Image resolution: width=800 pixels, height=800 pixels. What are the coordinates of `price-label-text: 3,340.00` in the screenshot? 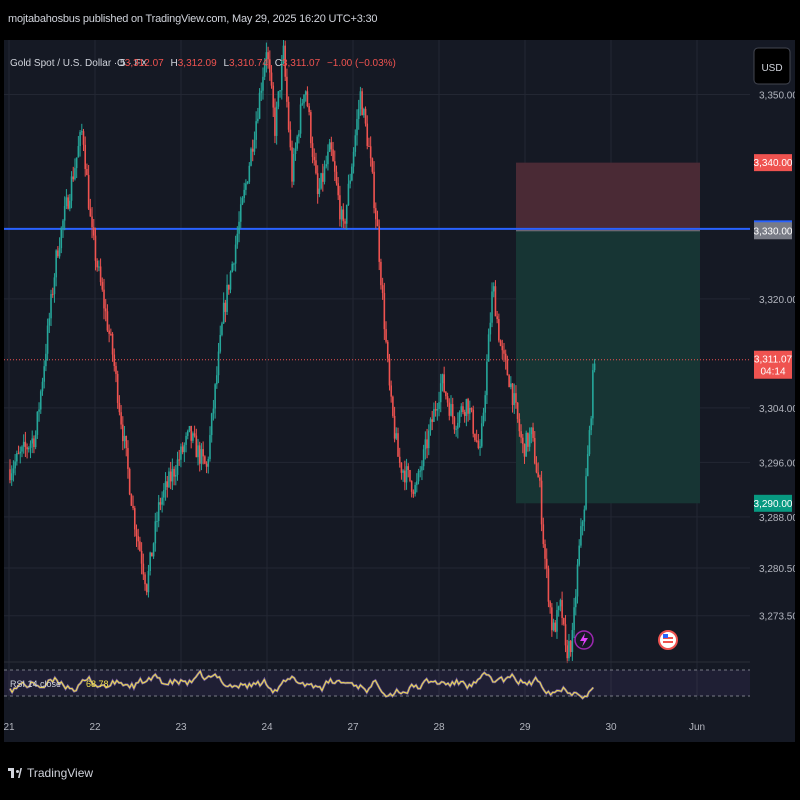 It's located at (773, 163).